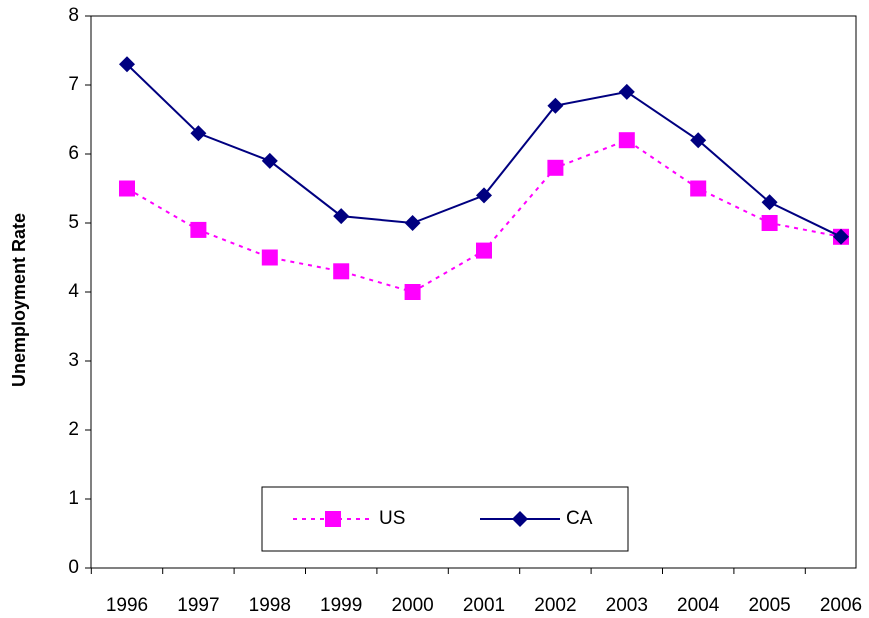 This screenshot has height=618, width=869. I want to click on x-tick-label: 2001, so click(484, 605).